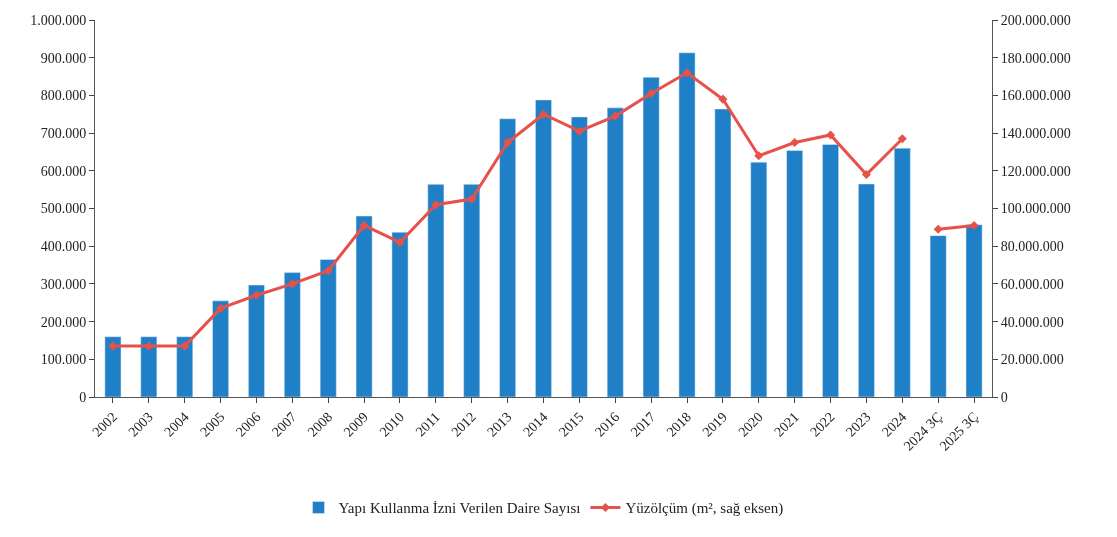 Image resolution: width=1117 pixels, height=537 pixels. I want to click on legend-label: Yüzölçüm (m², sağ eksen), so click(704, 509).